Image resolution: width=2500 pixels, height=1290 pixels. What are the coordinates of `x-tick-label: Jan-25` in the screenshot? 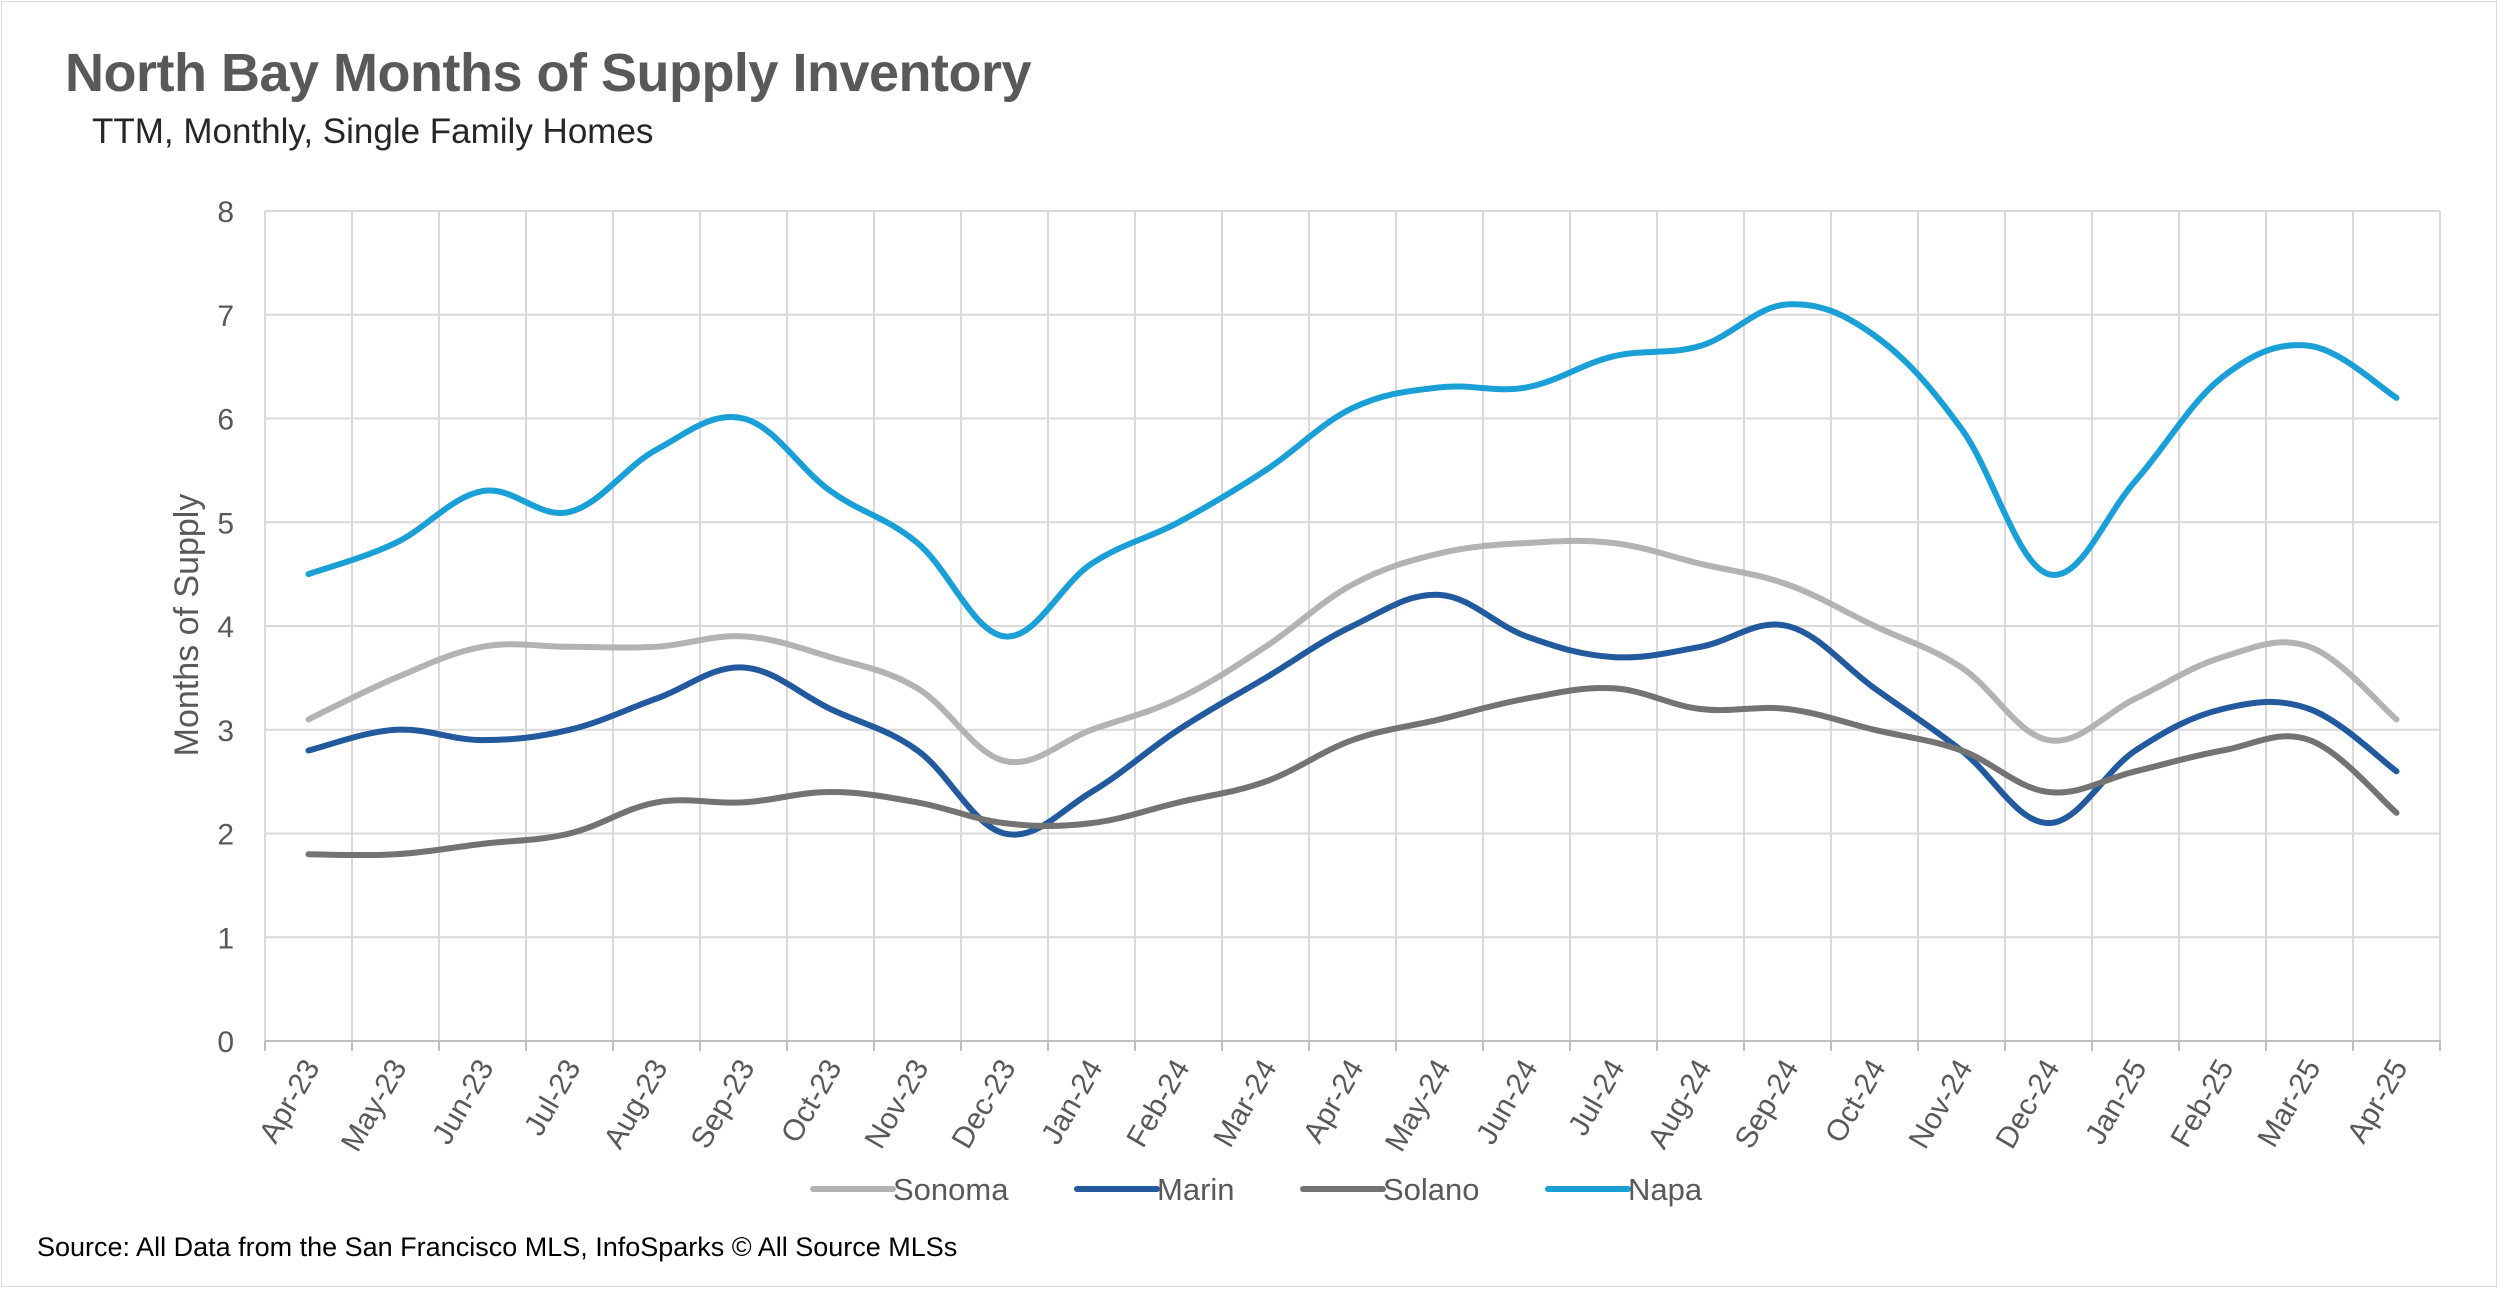 It's located at (2116, 1102).